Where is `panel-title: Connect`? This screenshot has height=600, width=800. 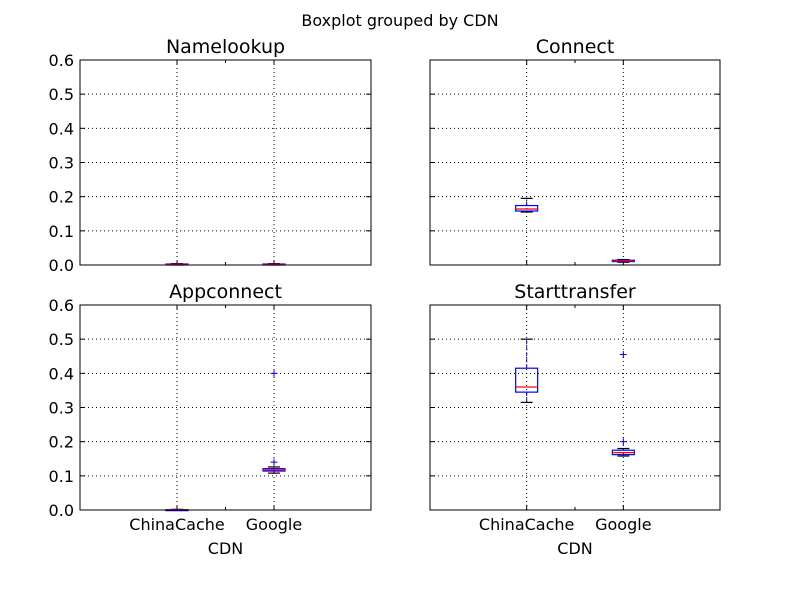
panel-title: Connect is located at coordinates (575, 47).